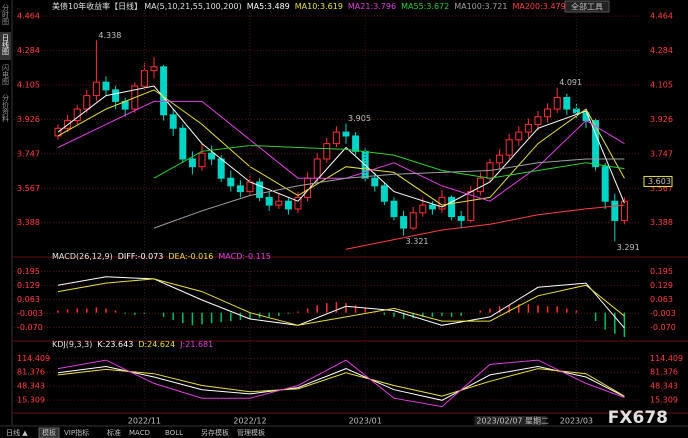 The height and width of the screenshot is (438, 688). I want to click on toolbar-item: 日线 ▲, so click(17, 432).